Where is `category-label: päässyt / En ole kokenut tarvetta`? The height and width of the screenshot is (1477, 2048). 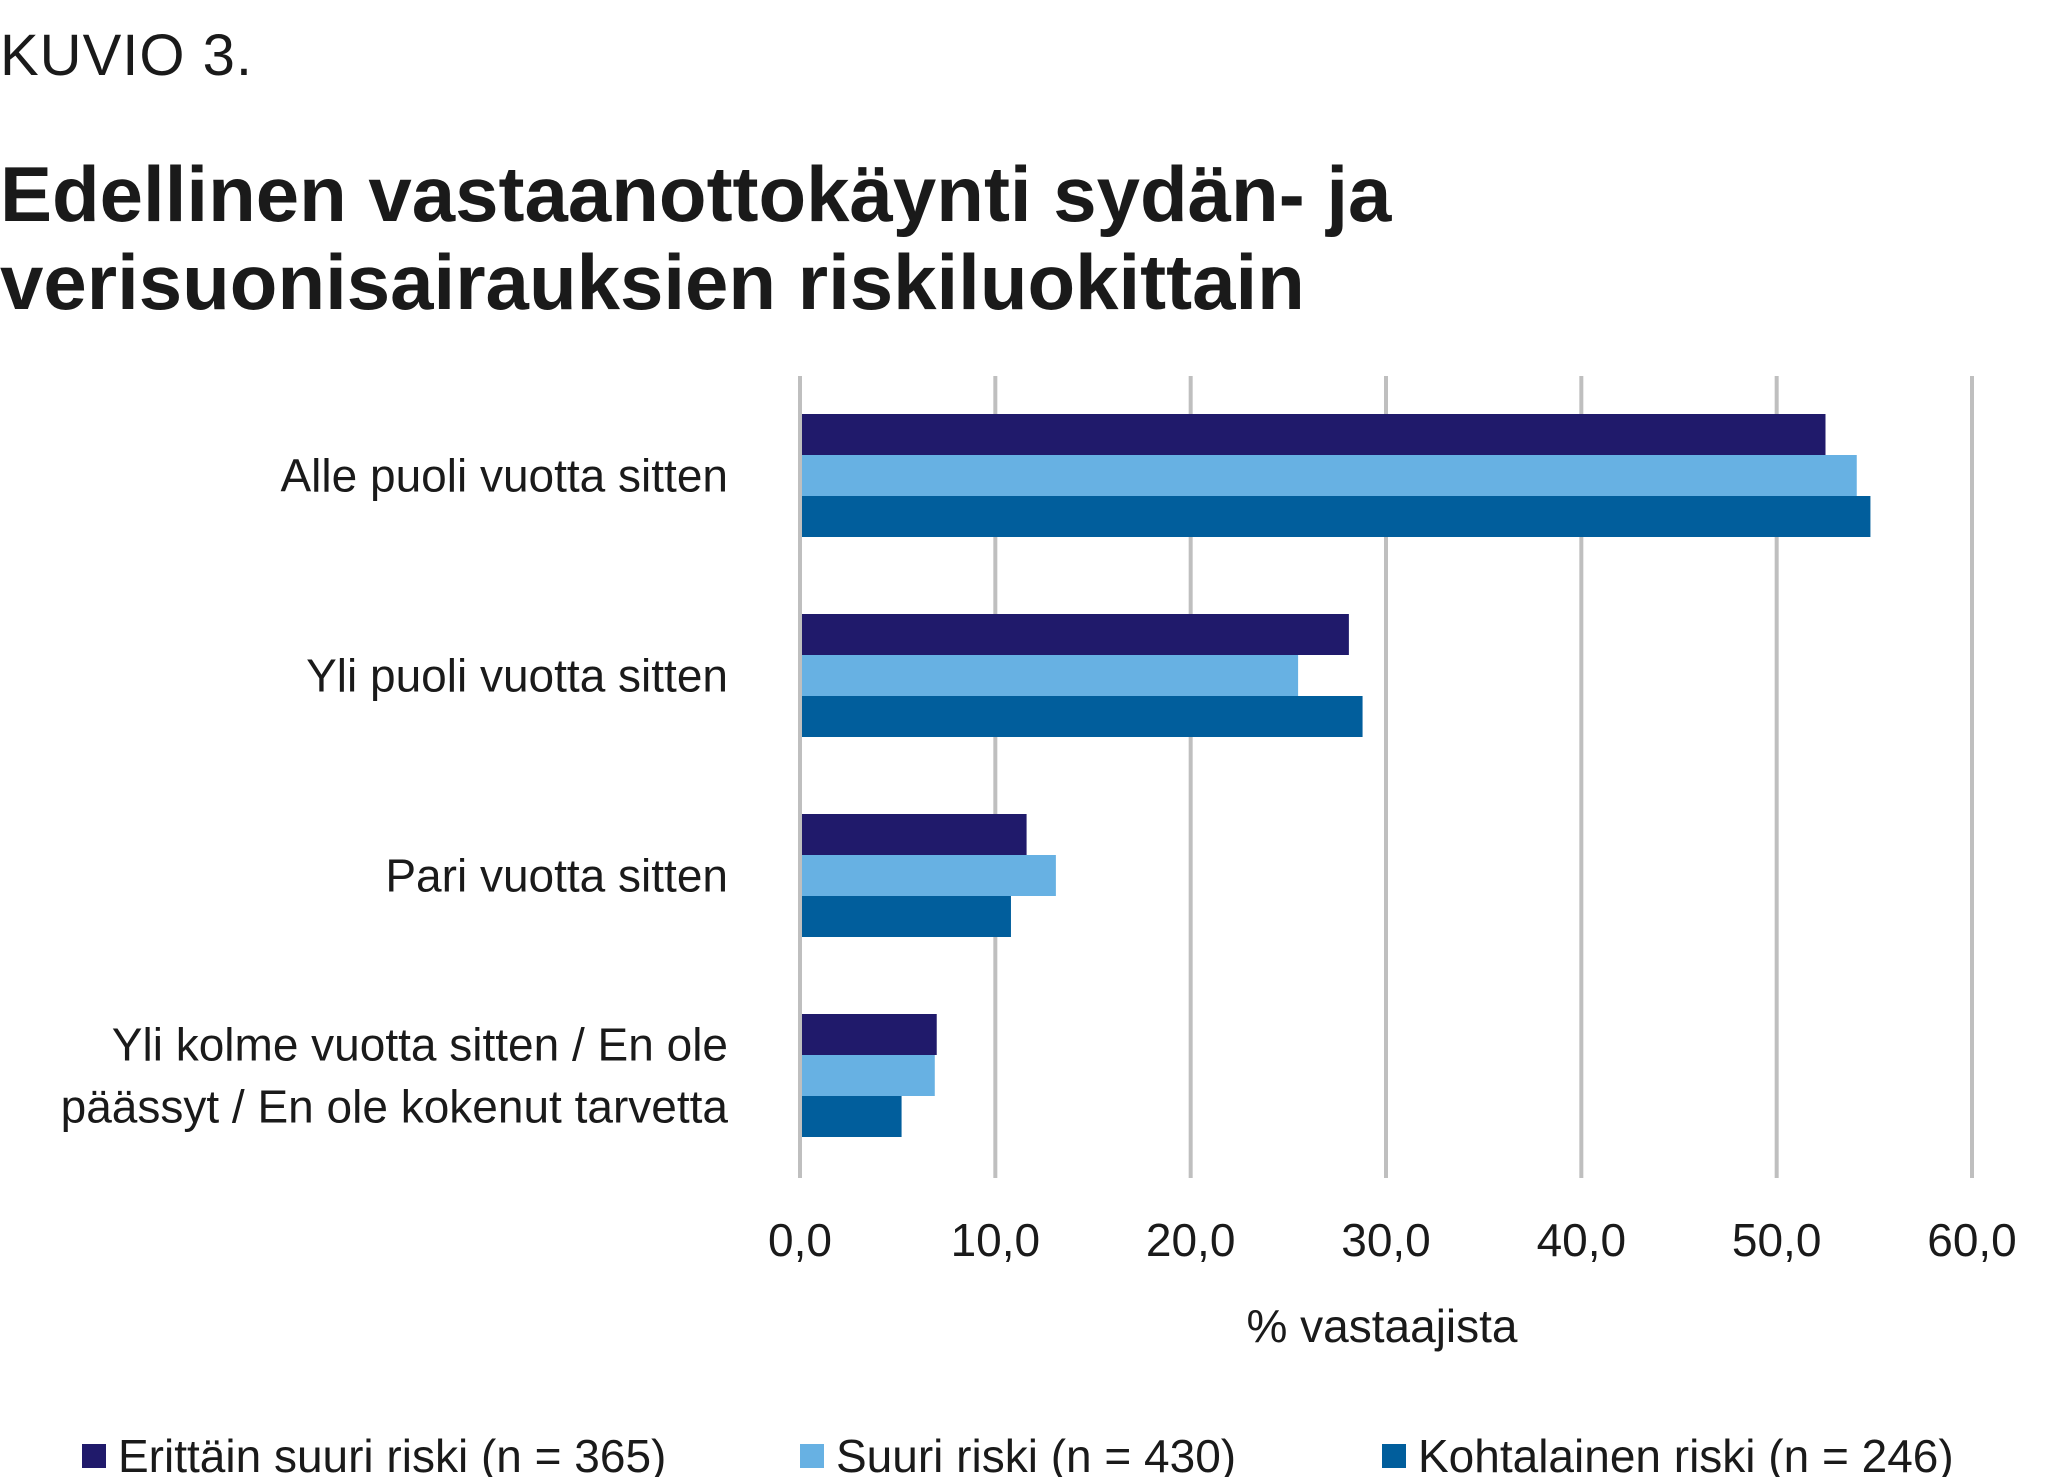 category-label: päässyt / En ole kokenut tarvetta is located at coordinates (395, 1107).